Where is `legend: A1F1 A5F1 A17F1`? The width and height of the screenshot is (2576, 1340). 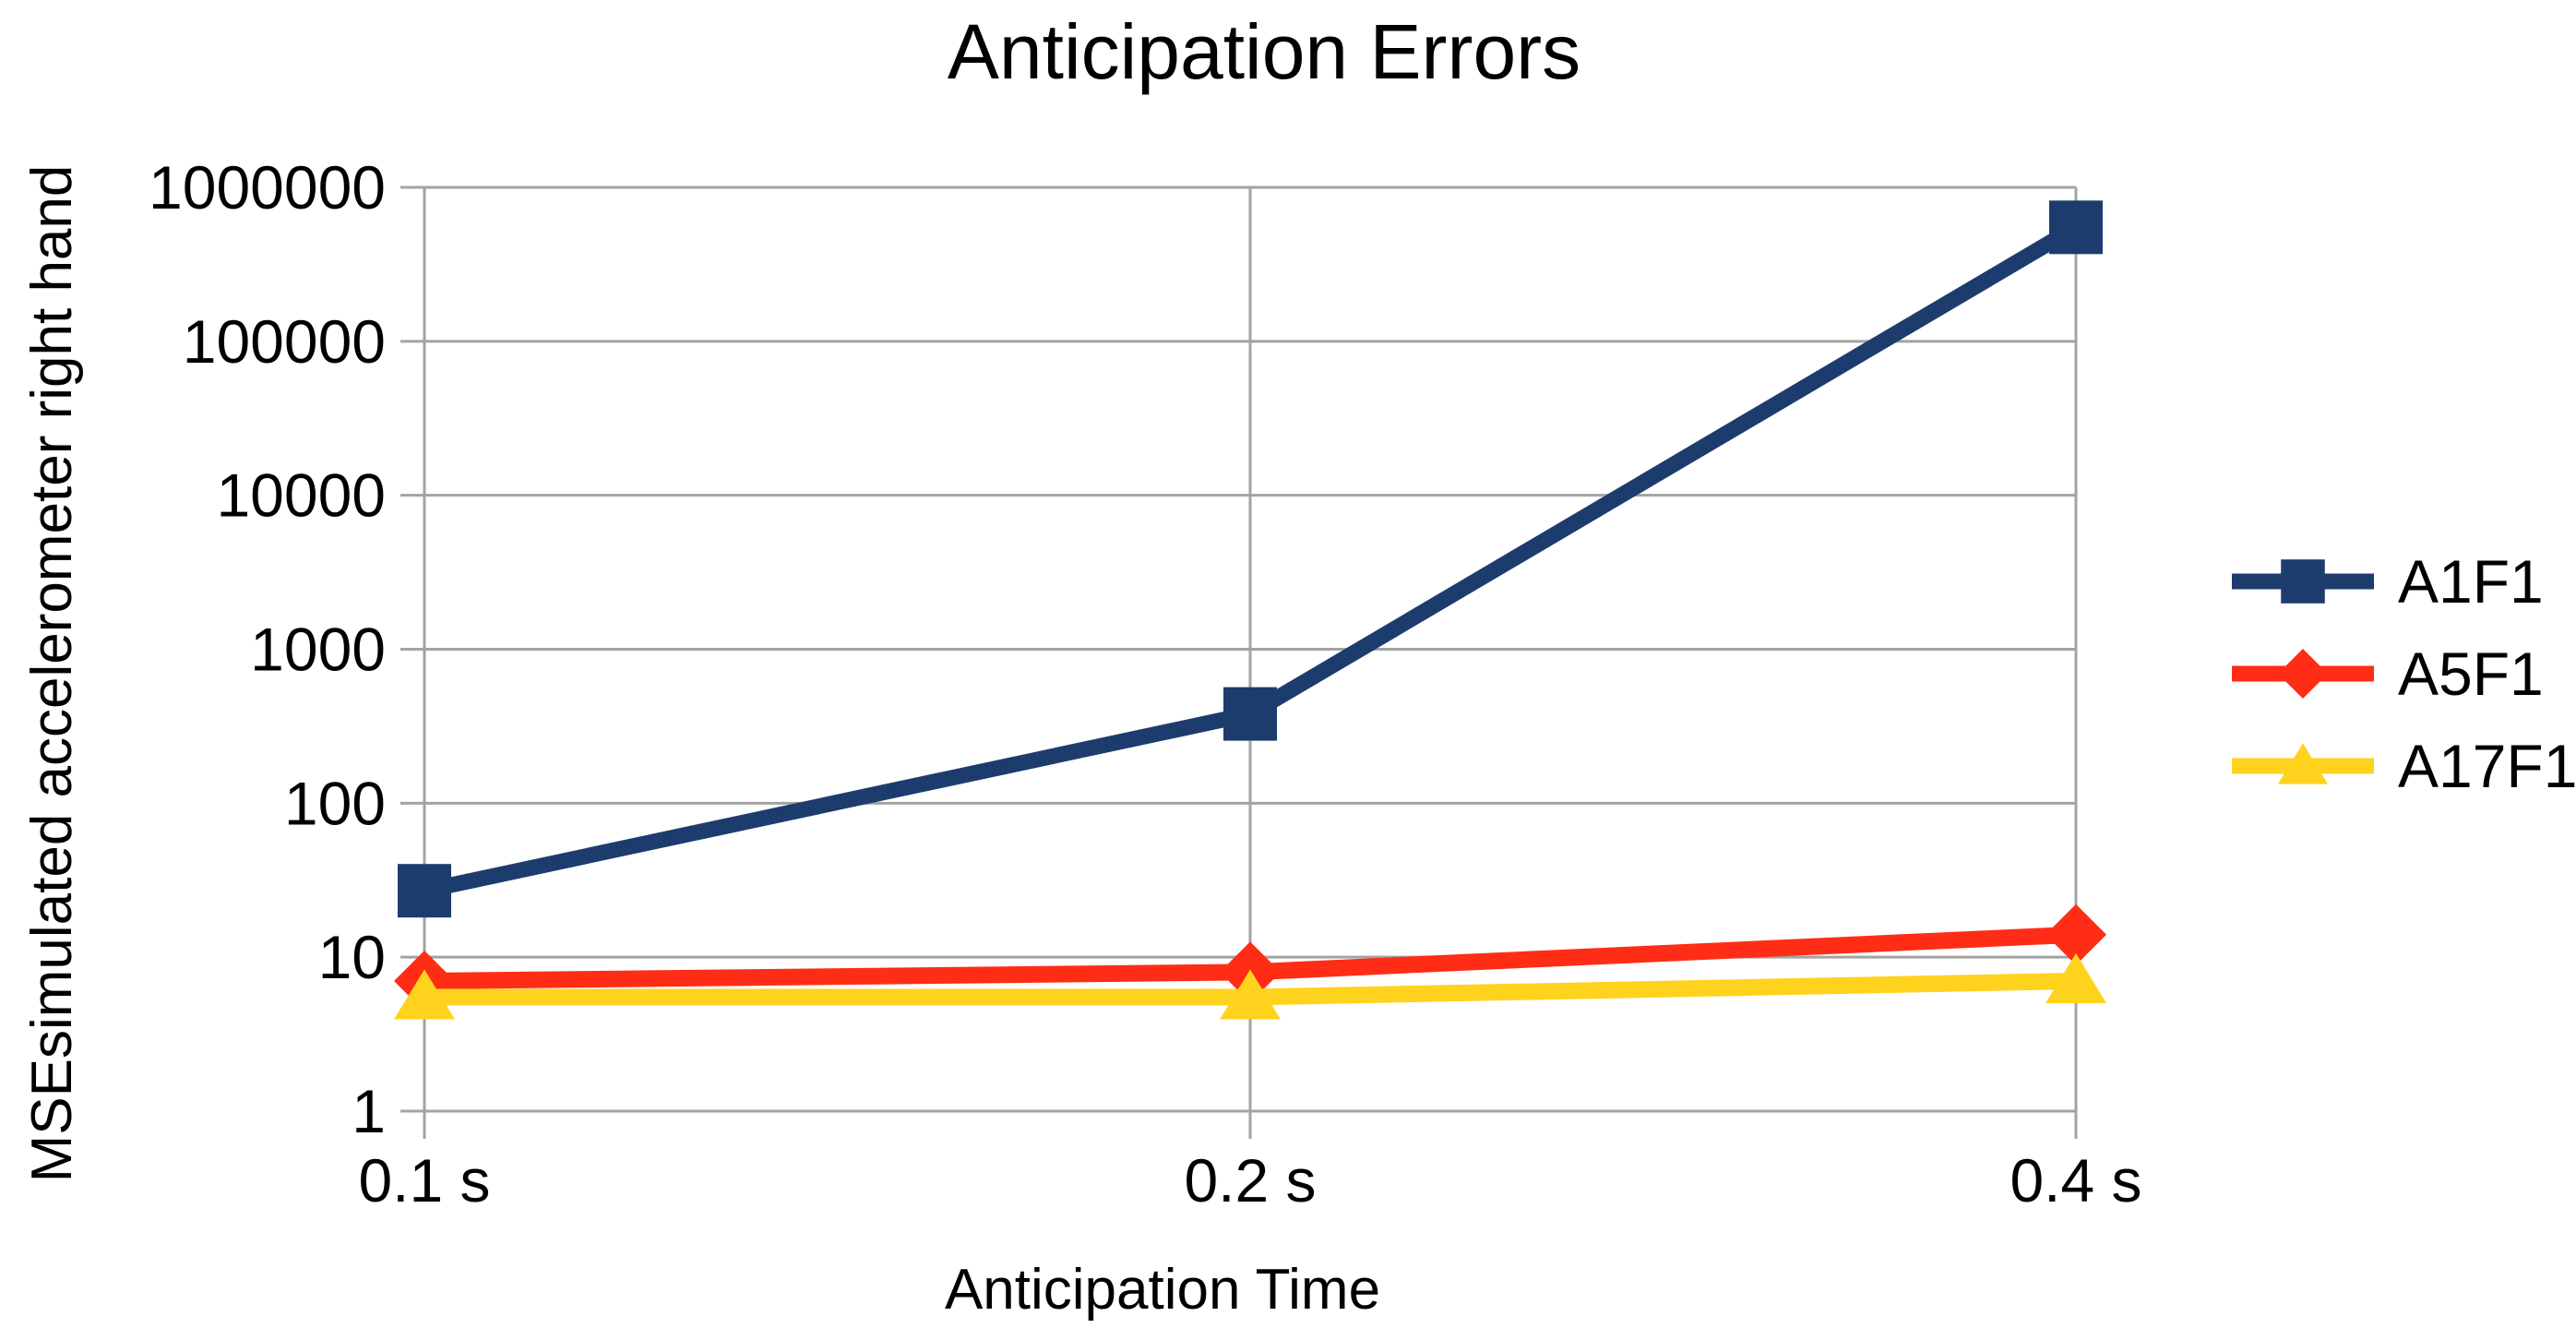
legend: A1F1 A5F1 A17F1 is located at coordinates (2402, 673).